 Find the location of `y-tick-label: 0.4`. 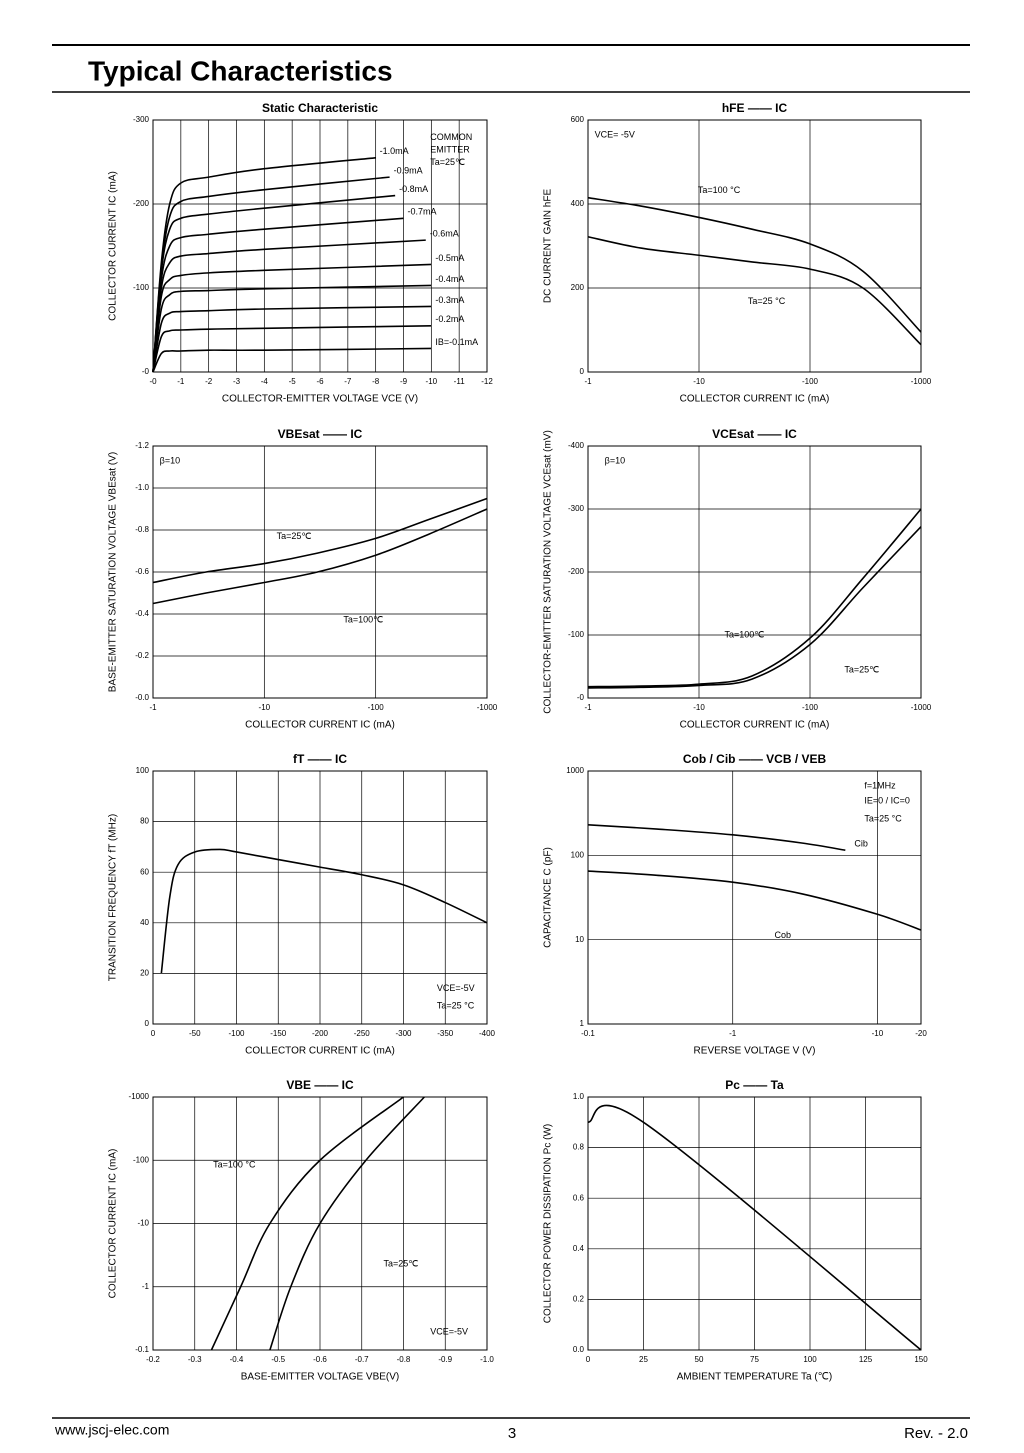

y-tick-label: 0.4 is located at coordinates (579, 1248).